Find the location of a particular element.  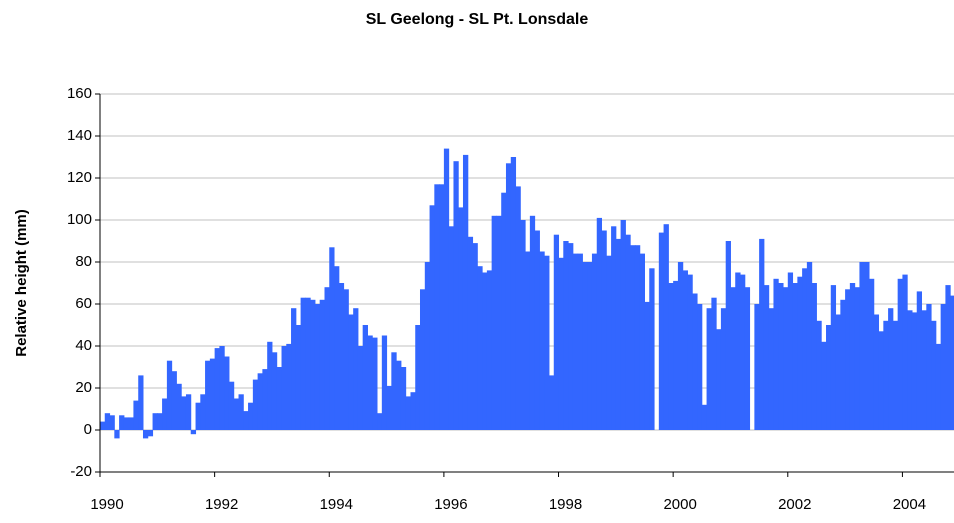

y-tick-label: 140 is located at coordinates (79, 135).